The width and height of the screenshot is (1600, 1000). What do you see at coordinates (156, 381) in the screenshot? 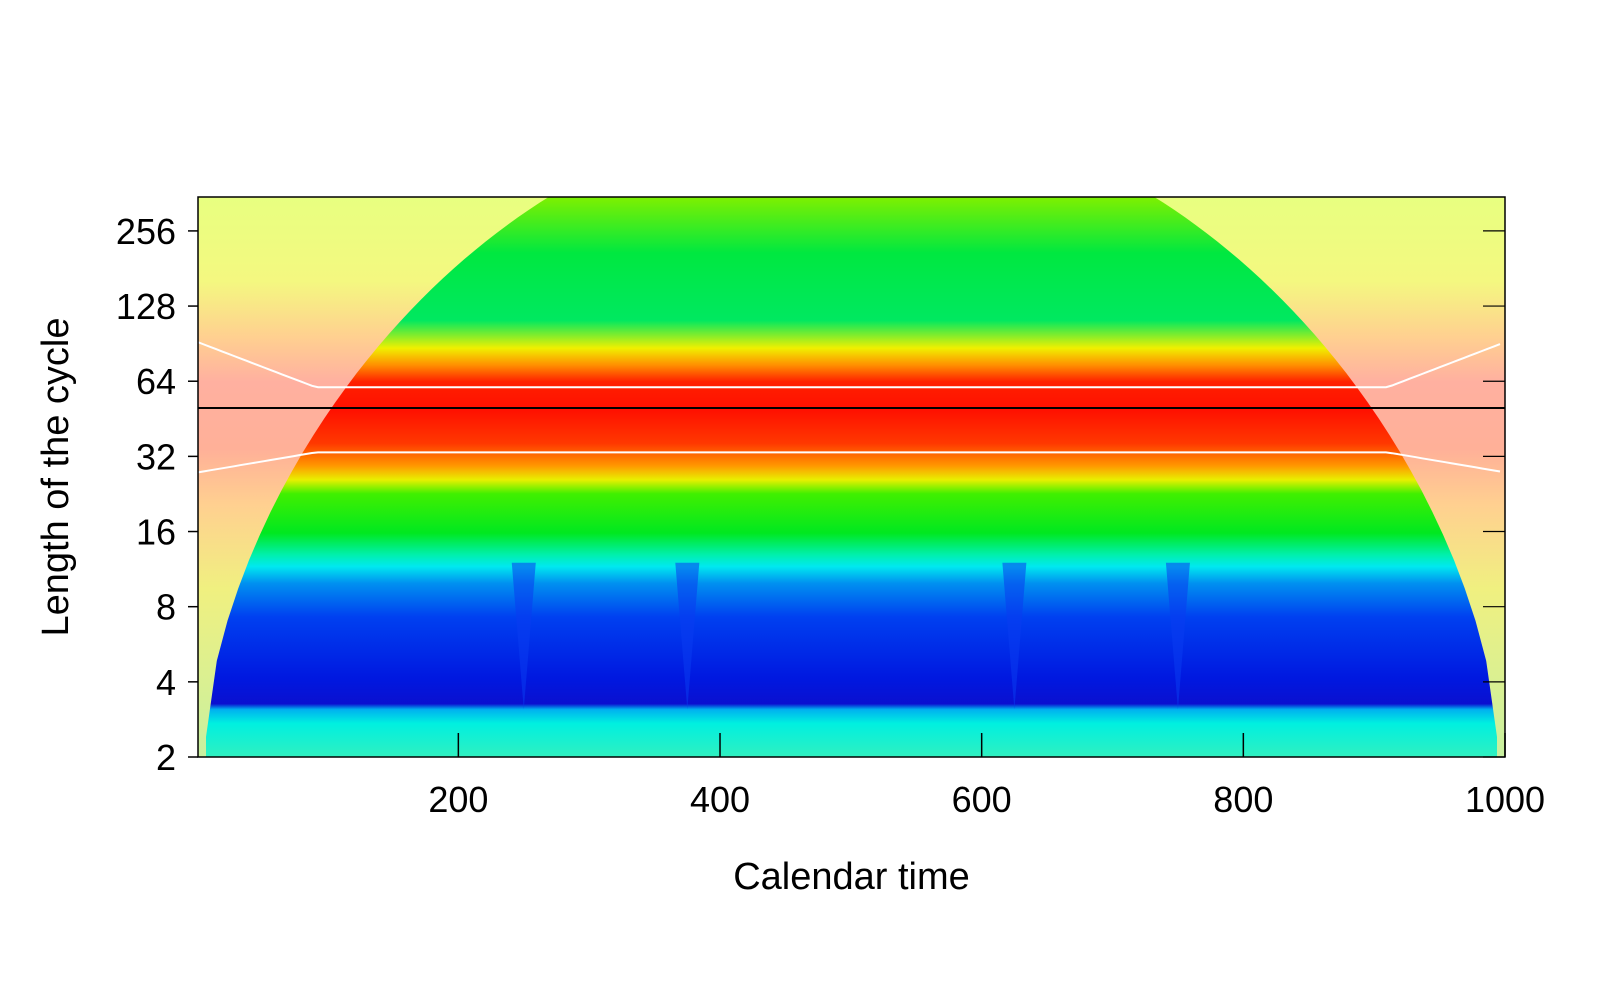
I see `y-tick-label: 64` at bounding box center [156, 381].